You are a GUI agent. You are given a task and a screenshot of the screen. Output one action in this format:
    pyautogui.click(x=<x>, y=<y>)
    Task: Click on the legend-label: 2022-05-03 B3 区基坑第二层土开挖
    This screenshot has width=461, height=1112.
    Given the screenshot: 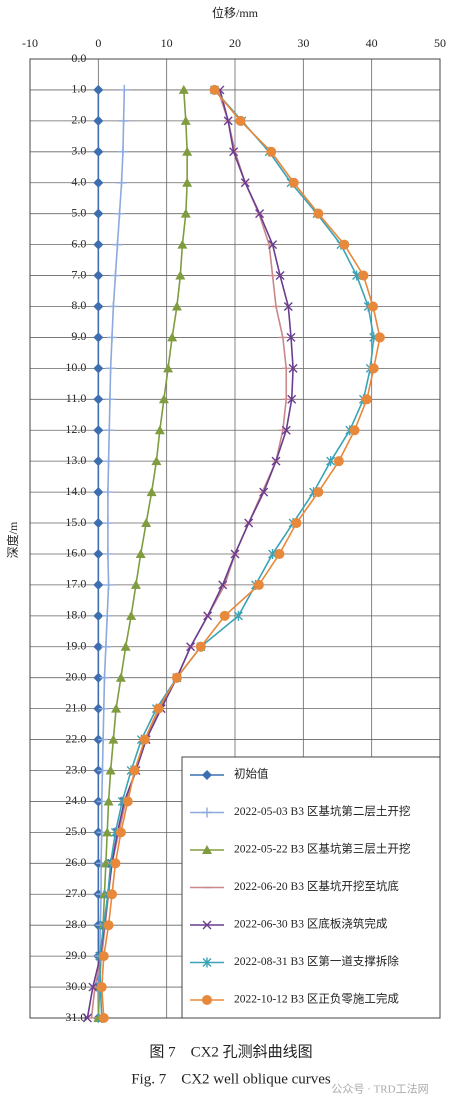 What is the action you would take?
    pyautogui.click(x=322, y=811)
    